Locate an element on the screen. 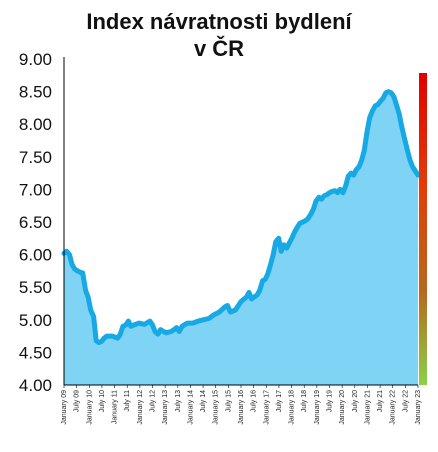  y-tick-label: 4.00 is located at coordinates (35, 385).